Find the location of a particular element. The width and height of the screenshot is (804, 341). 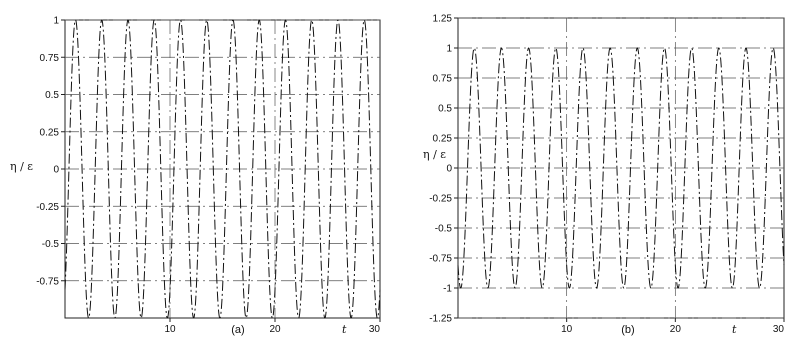

panel-label: (b) is located at coordinates (627, 330).